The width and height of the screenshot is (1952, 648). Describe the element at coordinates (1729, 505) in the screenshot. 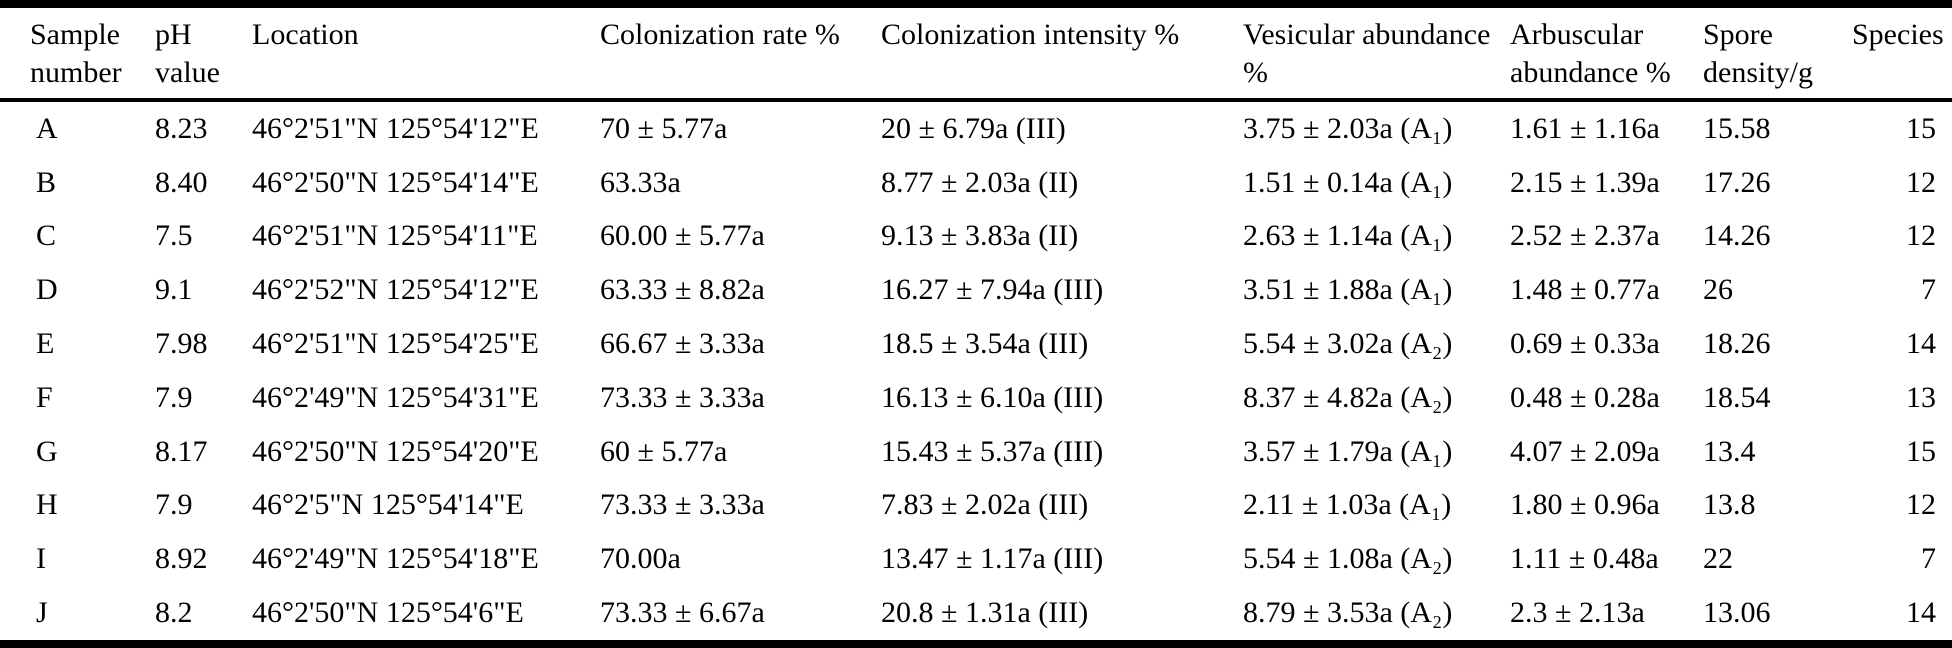

I see `cell-spore-density: 13.8` at that location.